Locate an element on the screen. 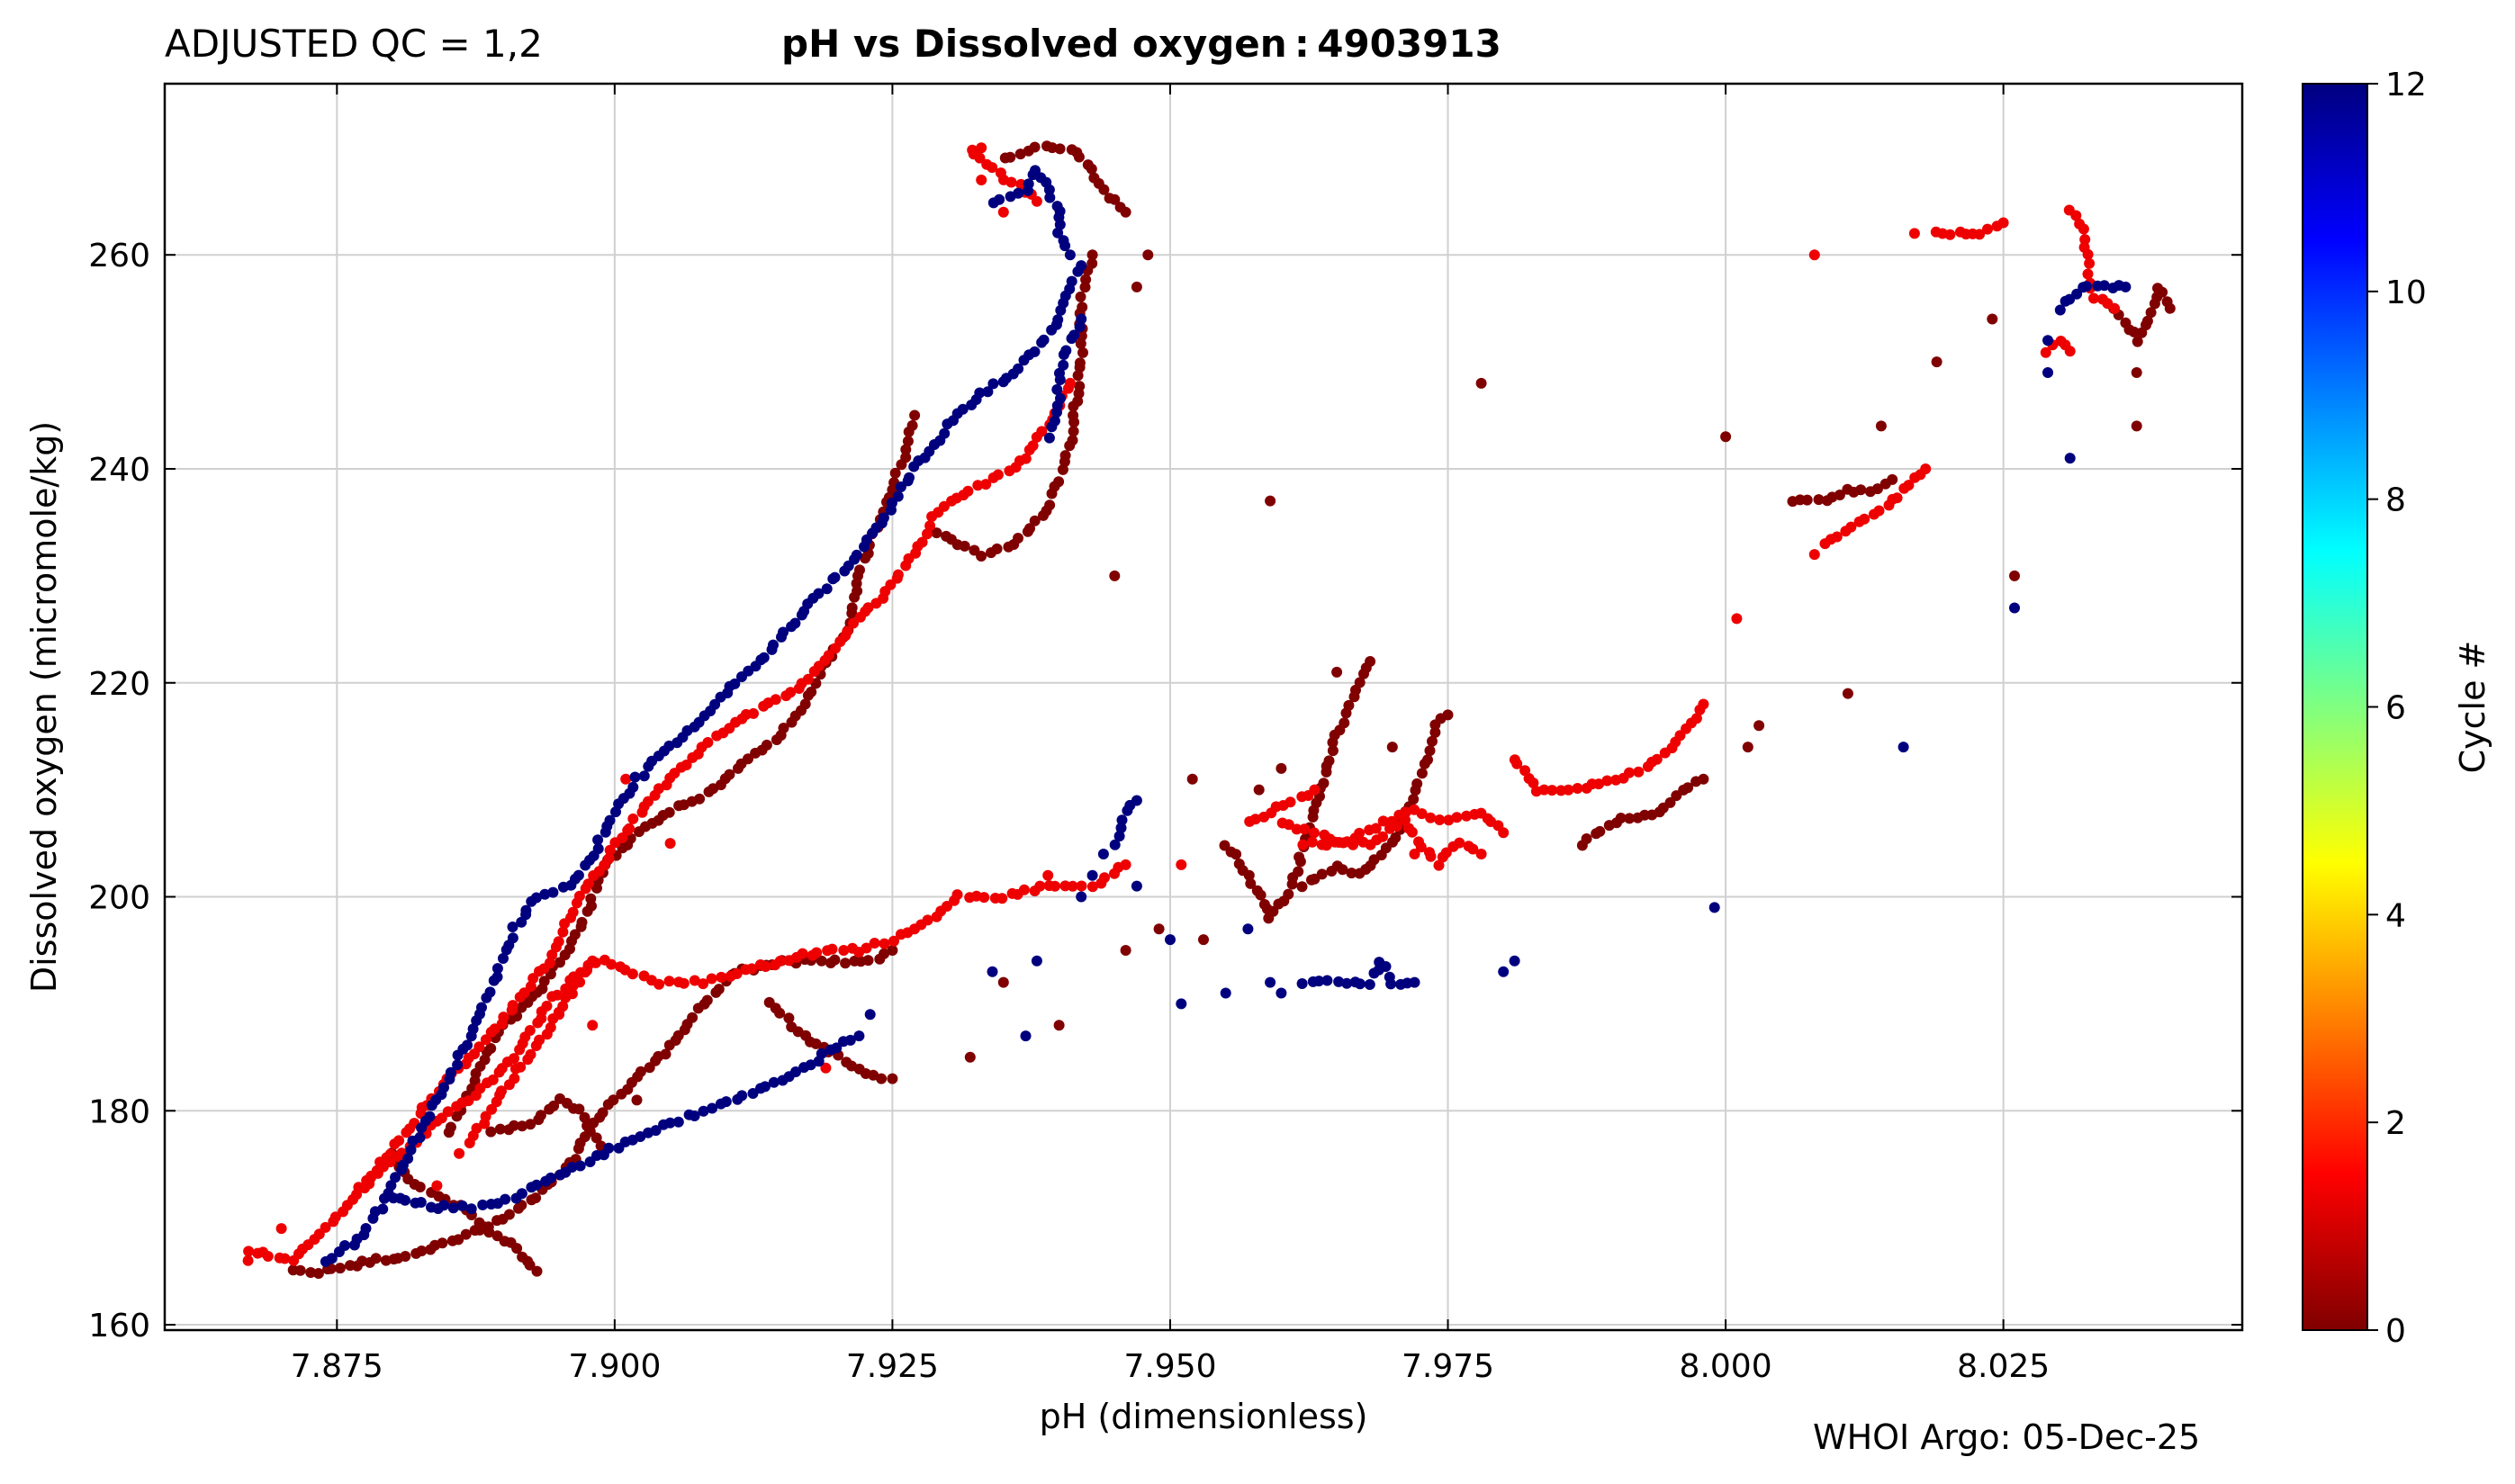 This screenshot has width=2515, height=1484. qc-label: ADJUSTED QC = 1,2 is located at coordinates (354, 44).